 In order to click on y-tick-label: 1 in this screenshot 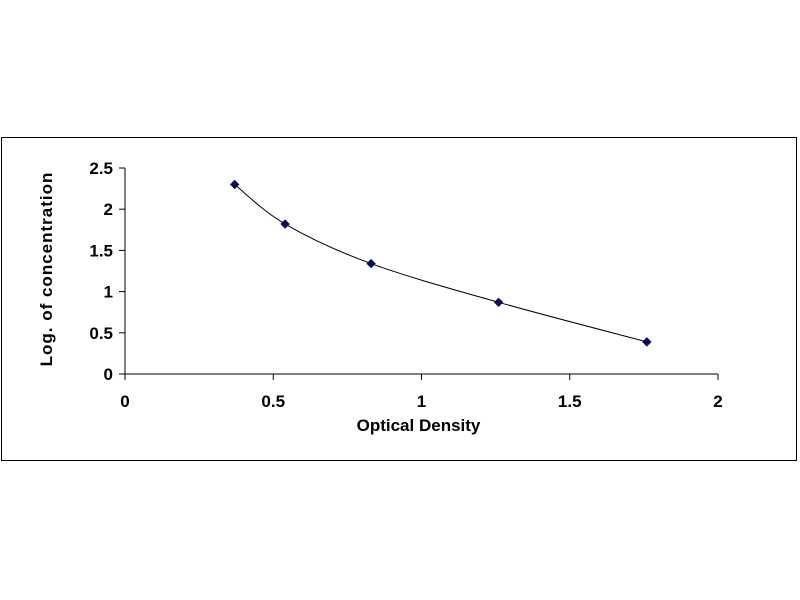, I will do `click(108, 292)`.